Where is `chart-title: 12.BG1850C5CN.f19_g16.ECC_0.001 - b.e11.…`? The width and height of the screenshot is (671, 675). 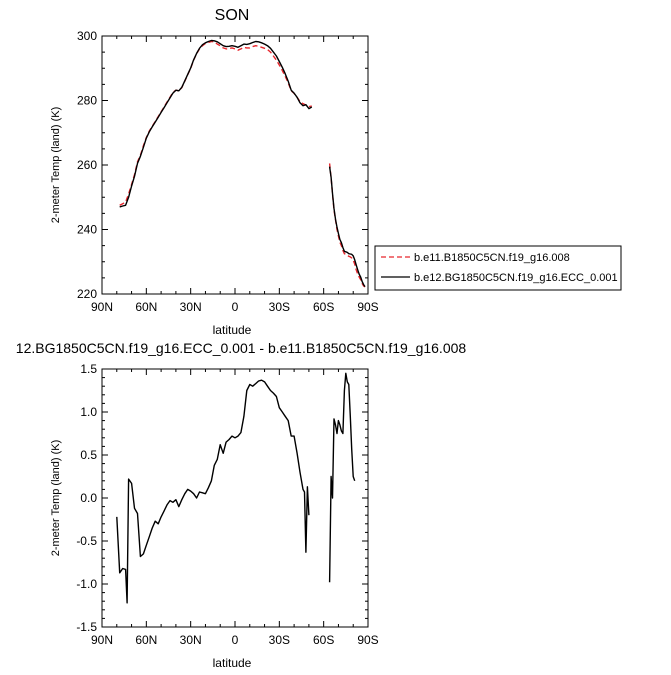
chart-title: 12.BG1850C5CN.f19_g16.ECC_0.001 - b.e11.… is located at coordinates (241, 348).